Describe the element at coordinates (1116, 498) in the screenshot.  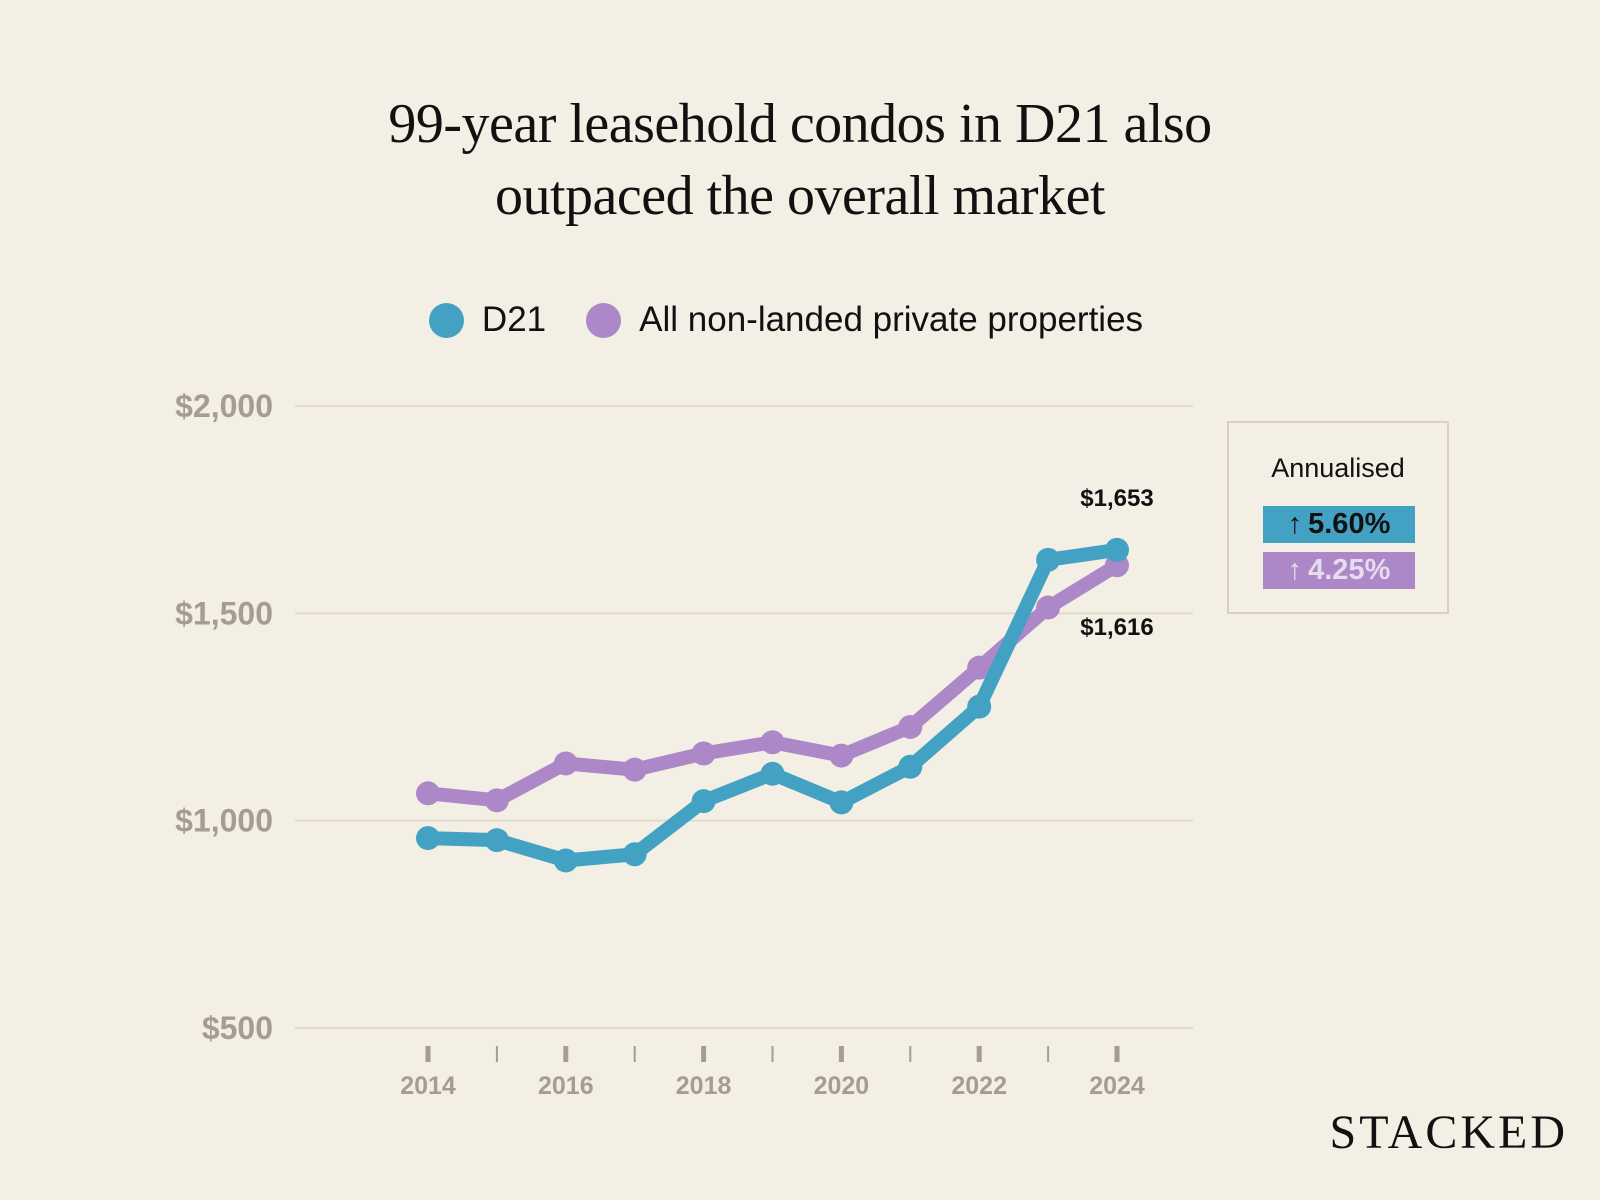
I see `end-label-d21: $1,653` at that location.